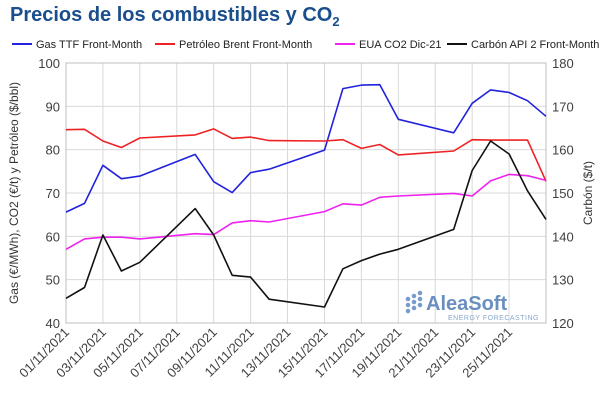 Image resolution: width=600 pixels, height=416 pixels. I want to click on y-tick-left-label: 40, so click(53, 323).